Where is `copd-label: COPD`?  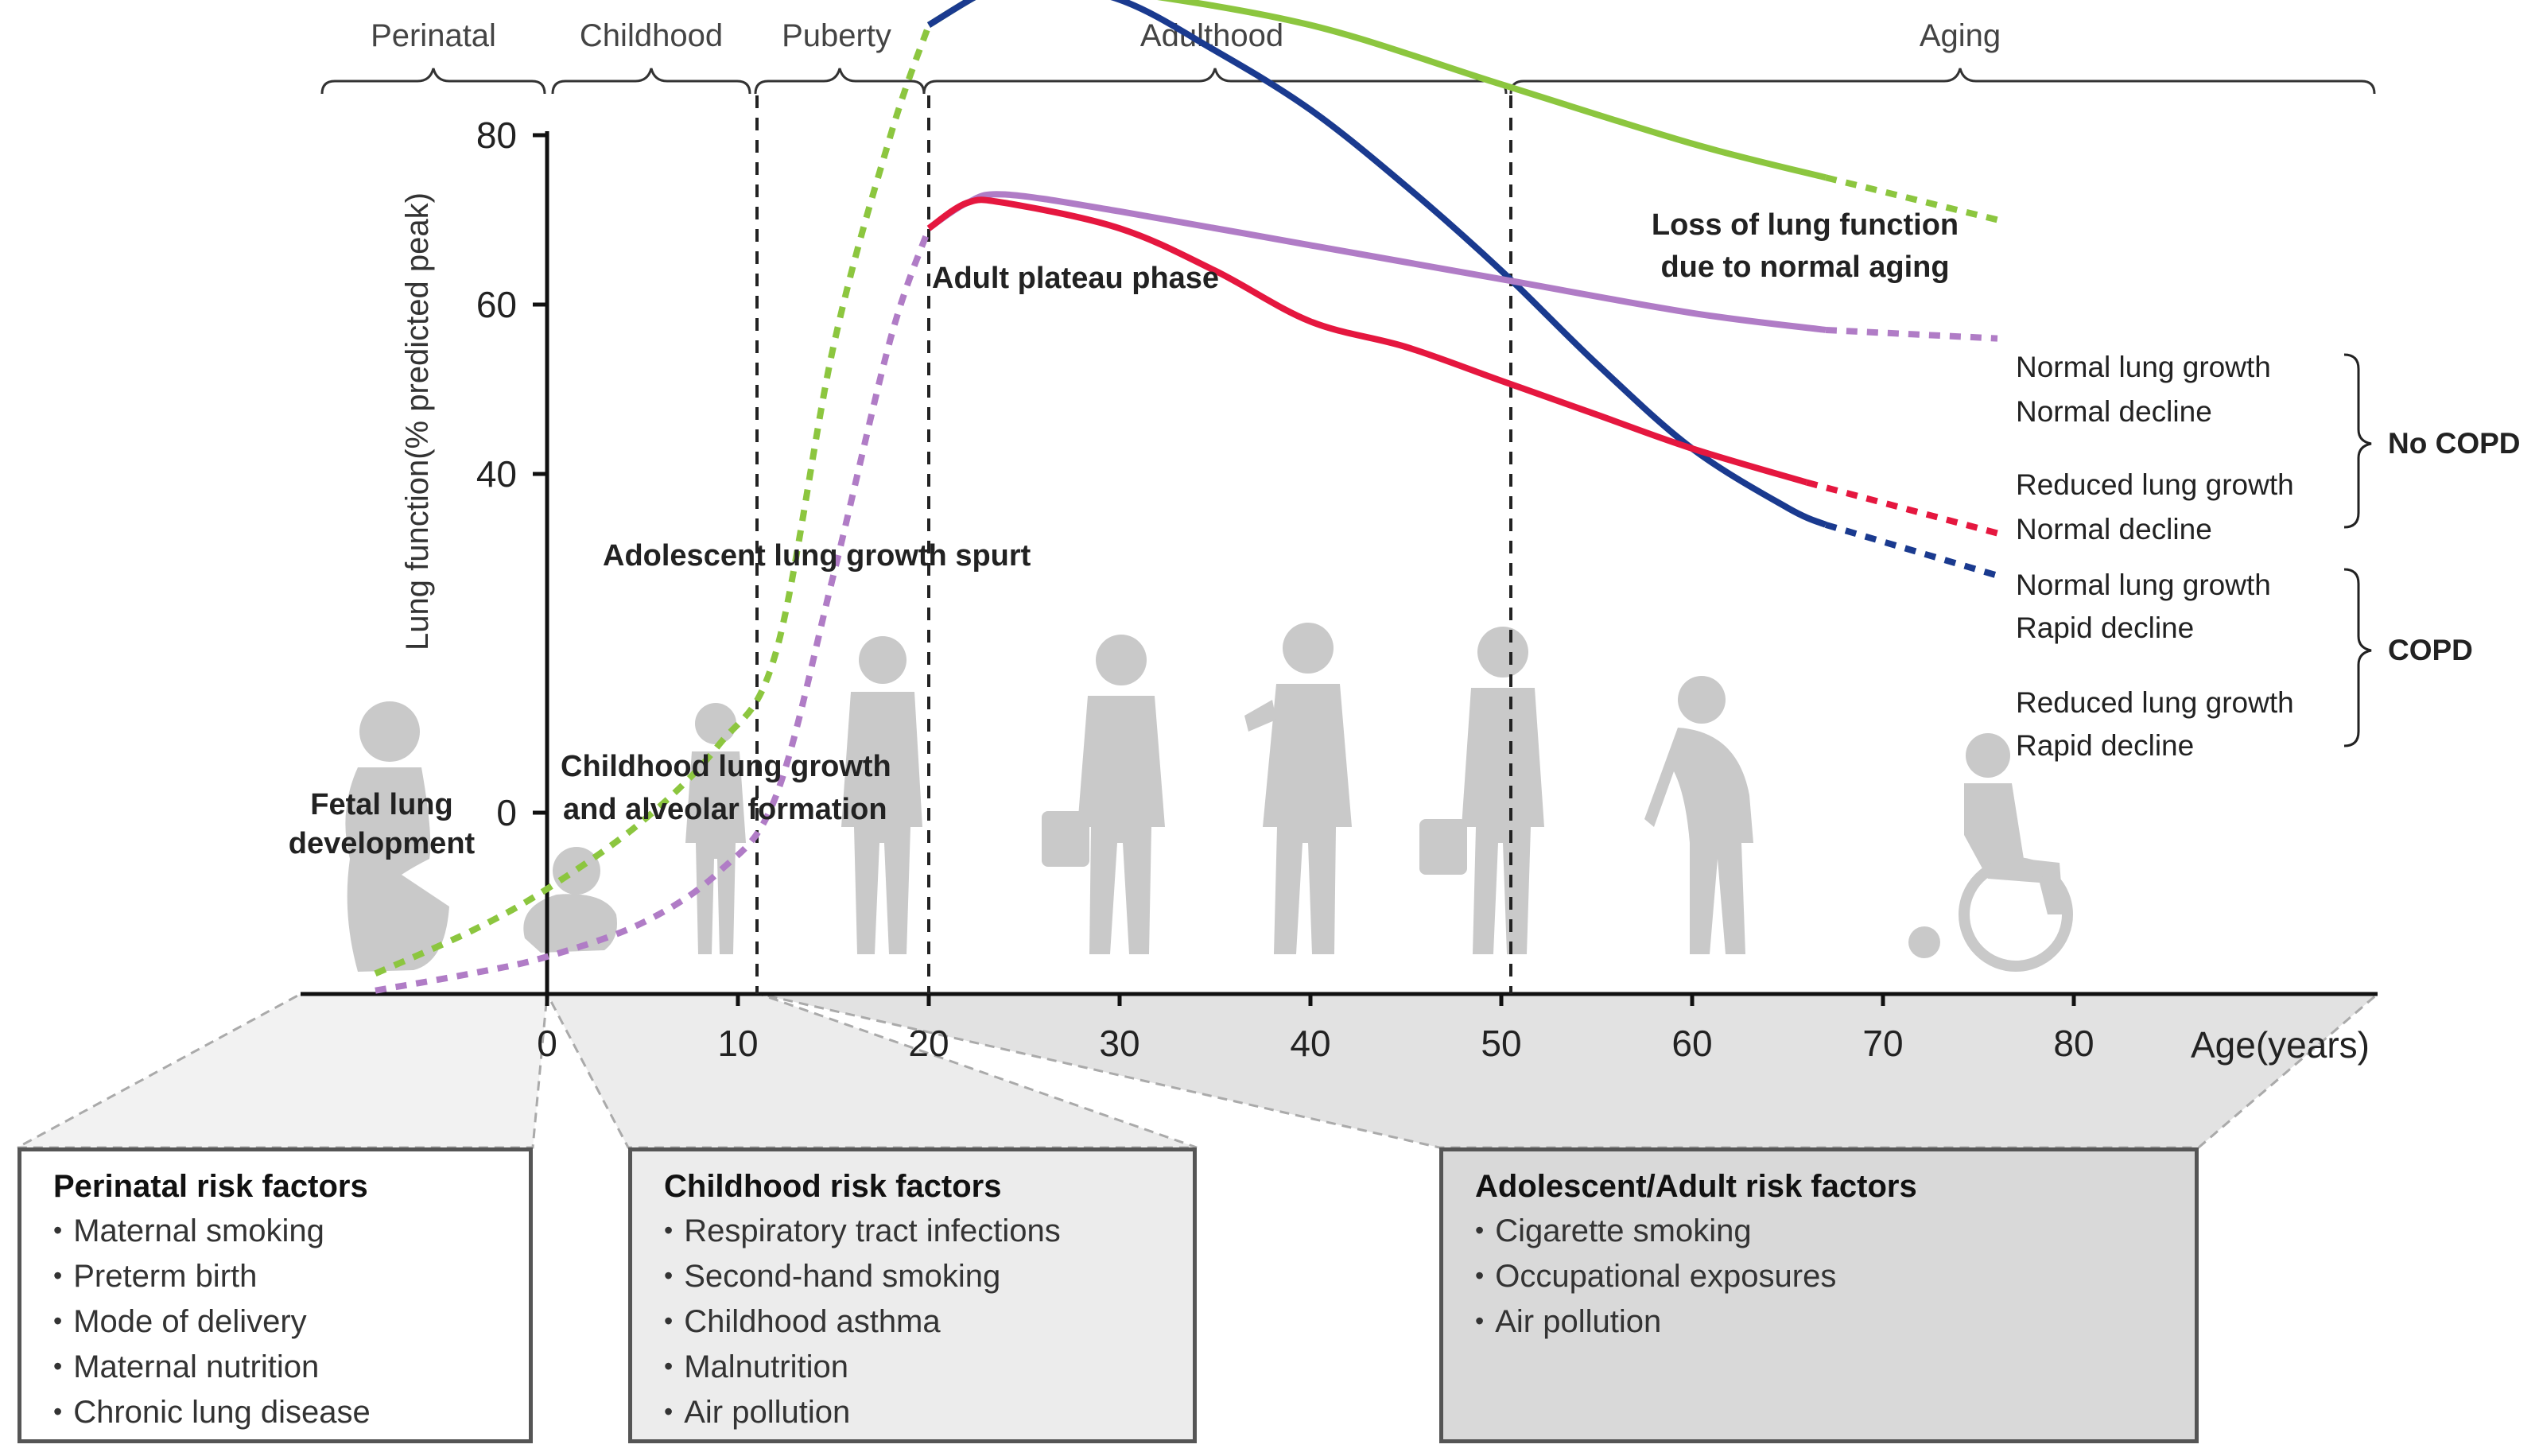
copd-label: COPD is located at coordinates (2430, 650).